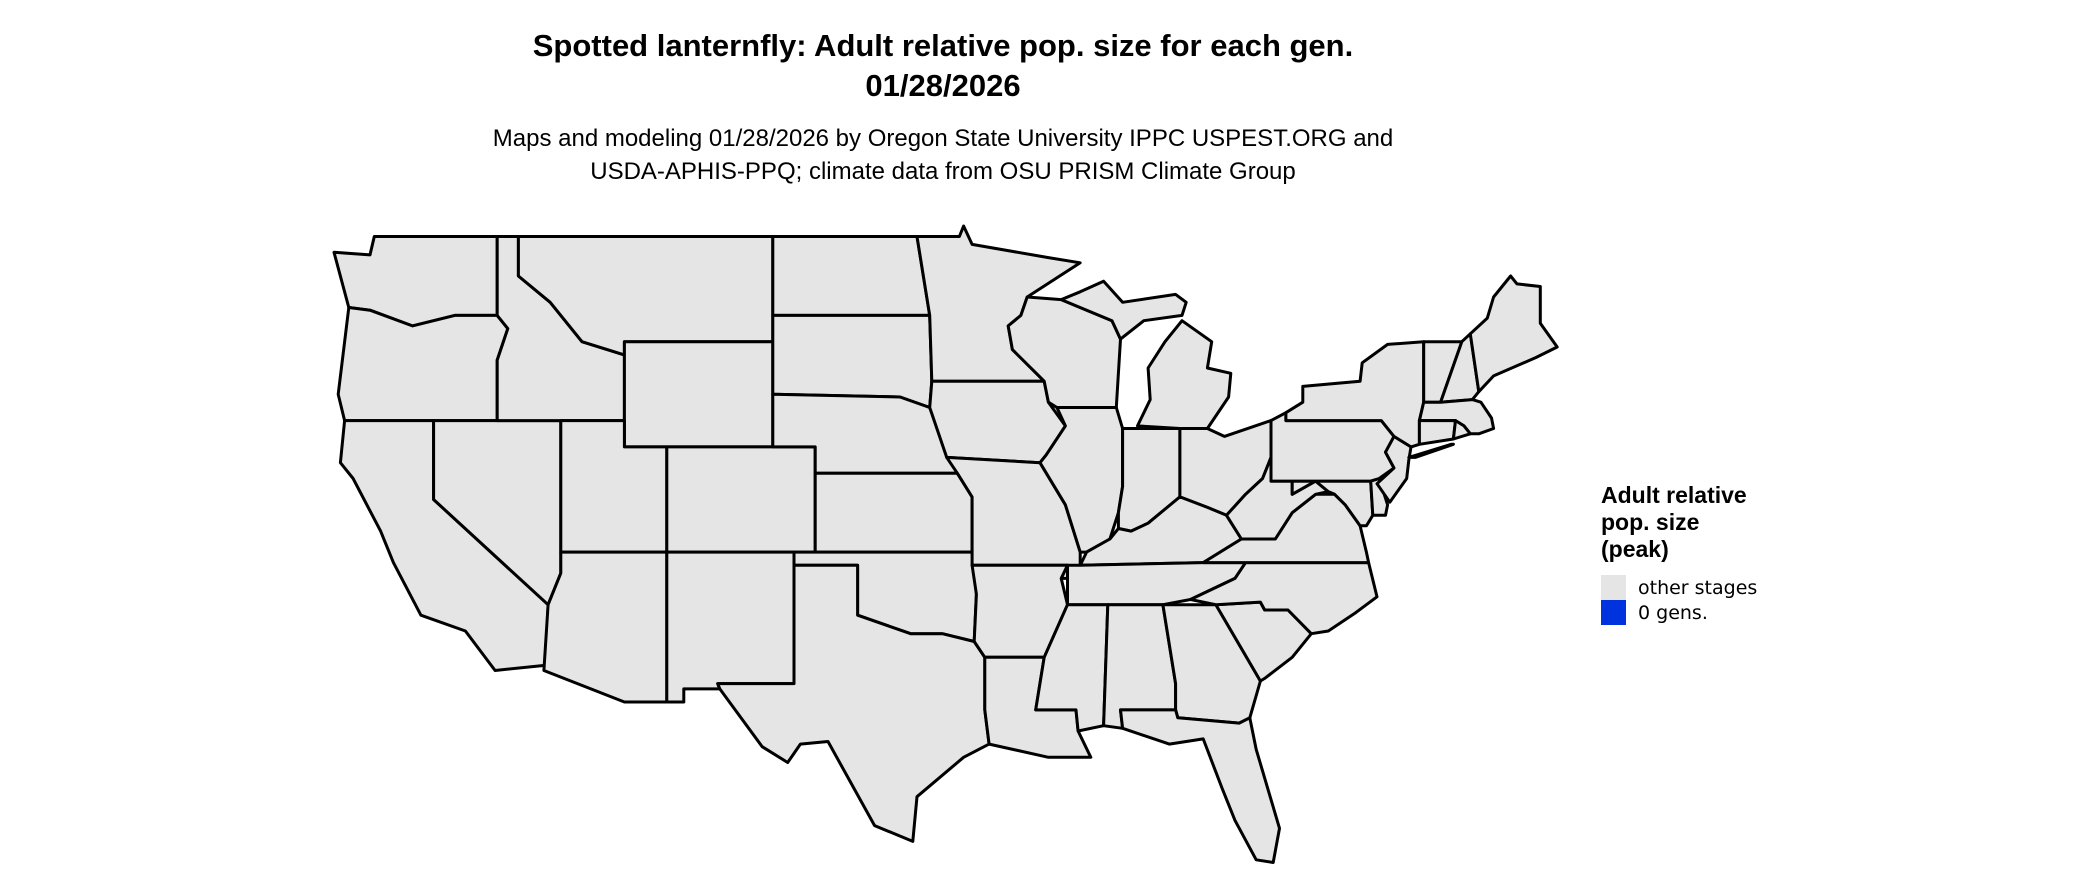 The width and height of the screenshot is (2100, 892). Describe the element at coordinates (1072, 668) in the screenshot. I see `state-ms` at that location.